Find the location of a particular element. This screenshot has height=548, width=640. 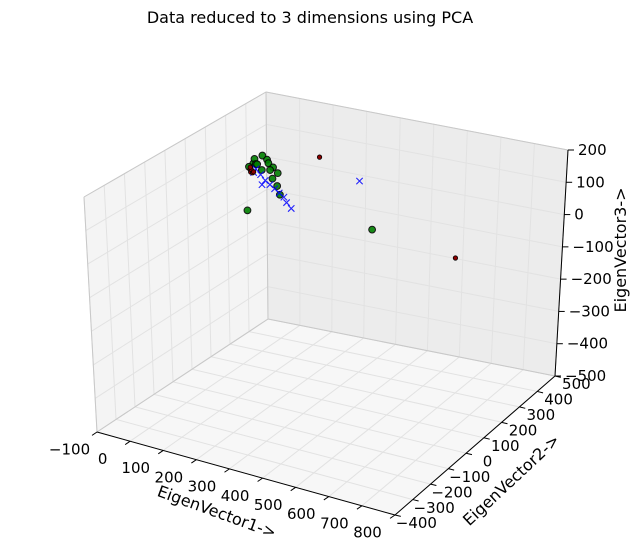

tick-label: −500 is located at coordinates (585, 376).